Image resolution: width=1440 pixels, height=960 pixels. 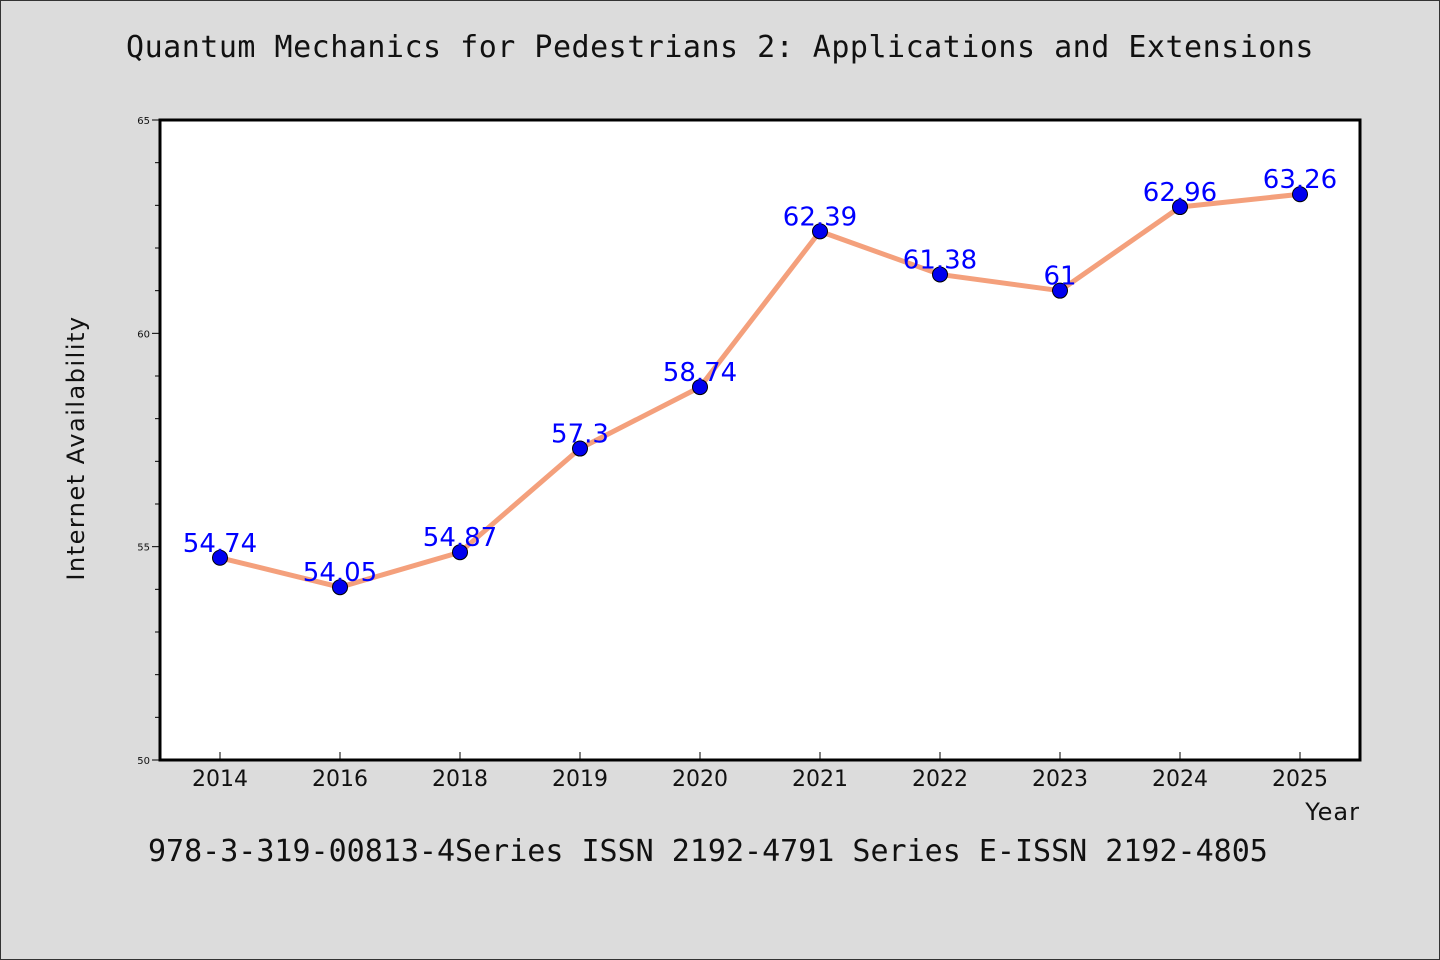 I want to click on x-tick-label: 2020, so click(x=700, y=779).